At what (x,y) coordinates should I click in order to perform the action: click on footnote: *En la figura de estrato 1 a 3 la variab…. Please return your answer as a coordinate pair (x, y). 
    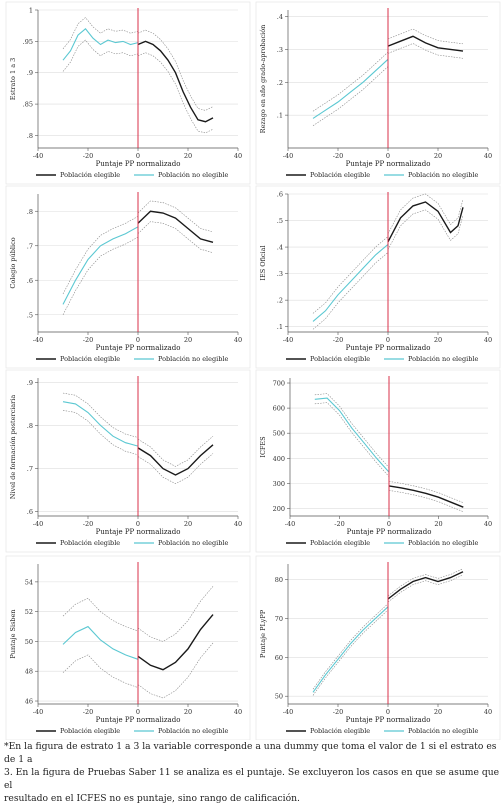
    Looking at the image, I should click on (252, 772).